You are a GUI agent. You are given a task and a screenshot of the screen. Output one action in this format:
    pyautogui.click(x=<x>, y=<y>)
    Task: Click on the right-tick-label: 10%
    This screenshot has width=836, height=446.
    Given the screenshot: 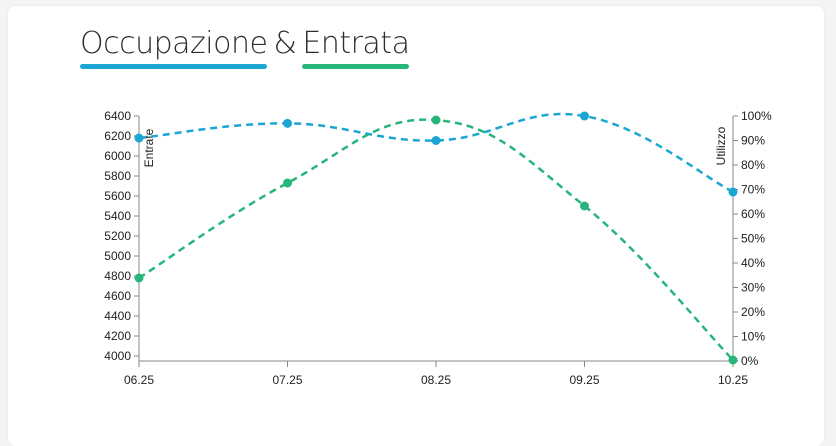 What is the action you would take?
    pyautogui.click(x=753, y=337)
    